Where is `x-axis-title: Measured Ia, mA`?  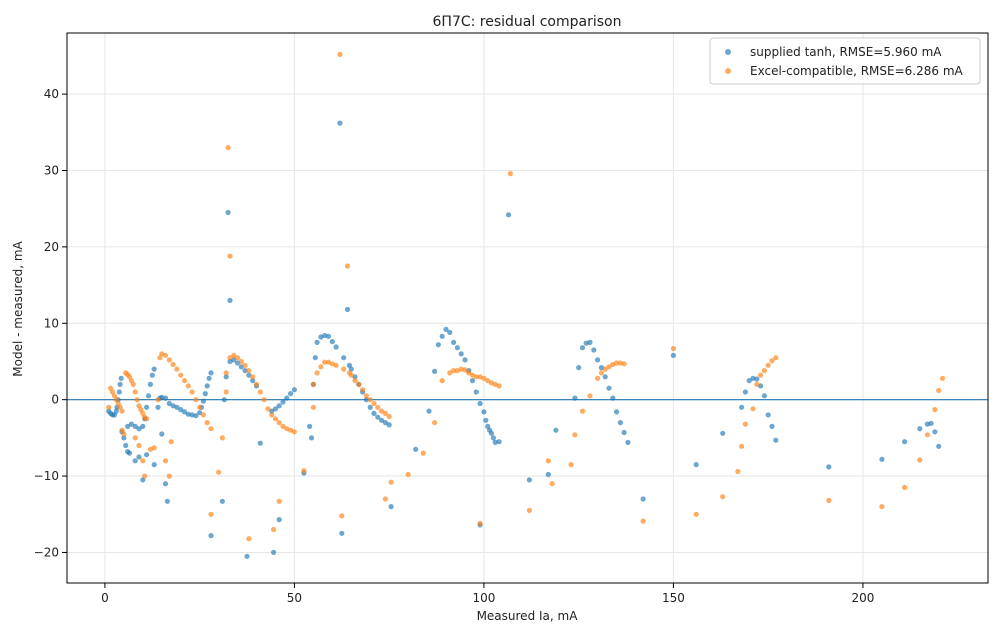 x-axis-title: Measured Ia, mA is located at coordinates (528, 616).